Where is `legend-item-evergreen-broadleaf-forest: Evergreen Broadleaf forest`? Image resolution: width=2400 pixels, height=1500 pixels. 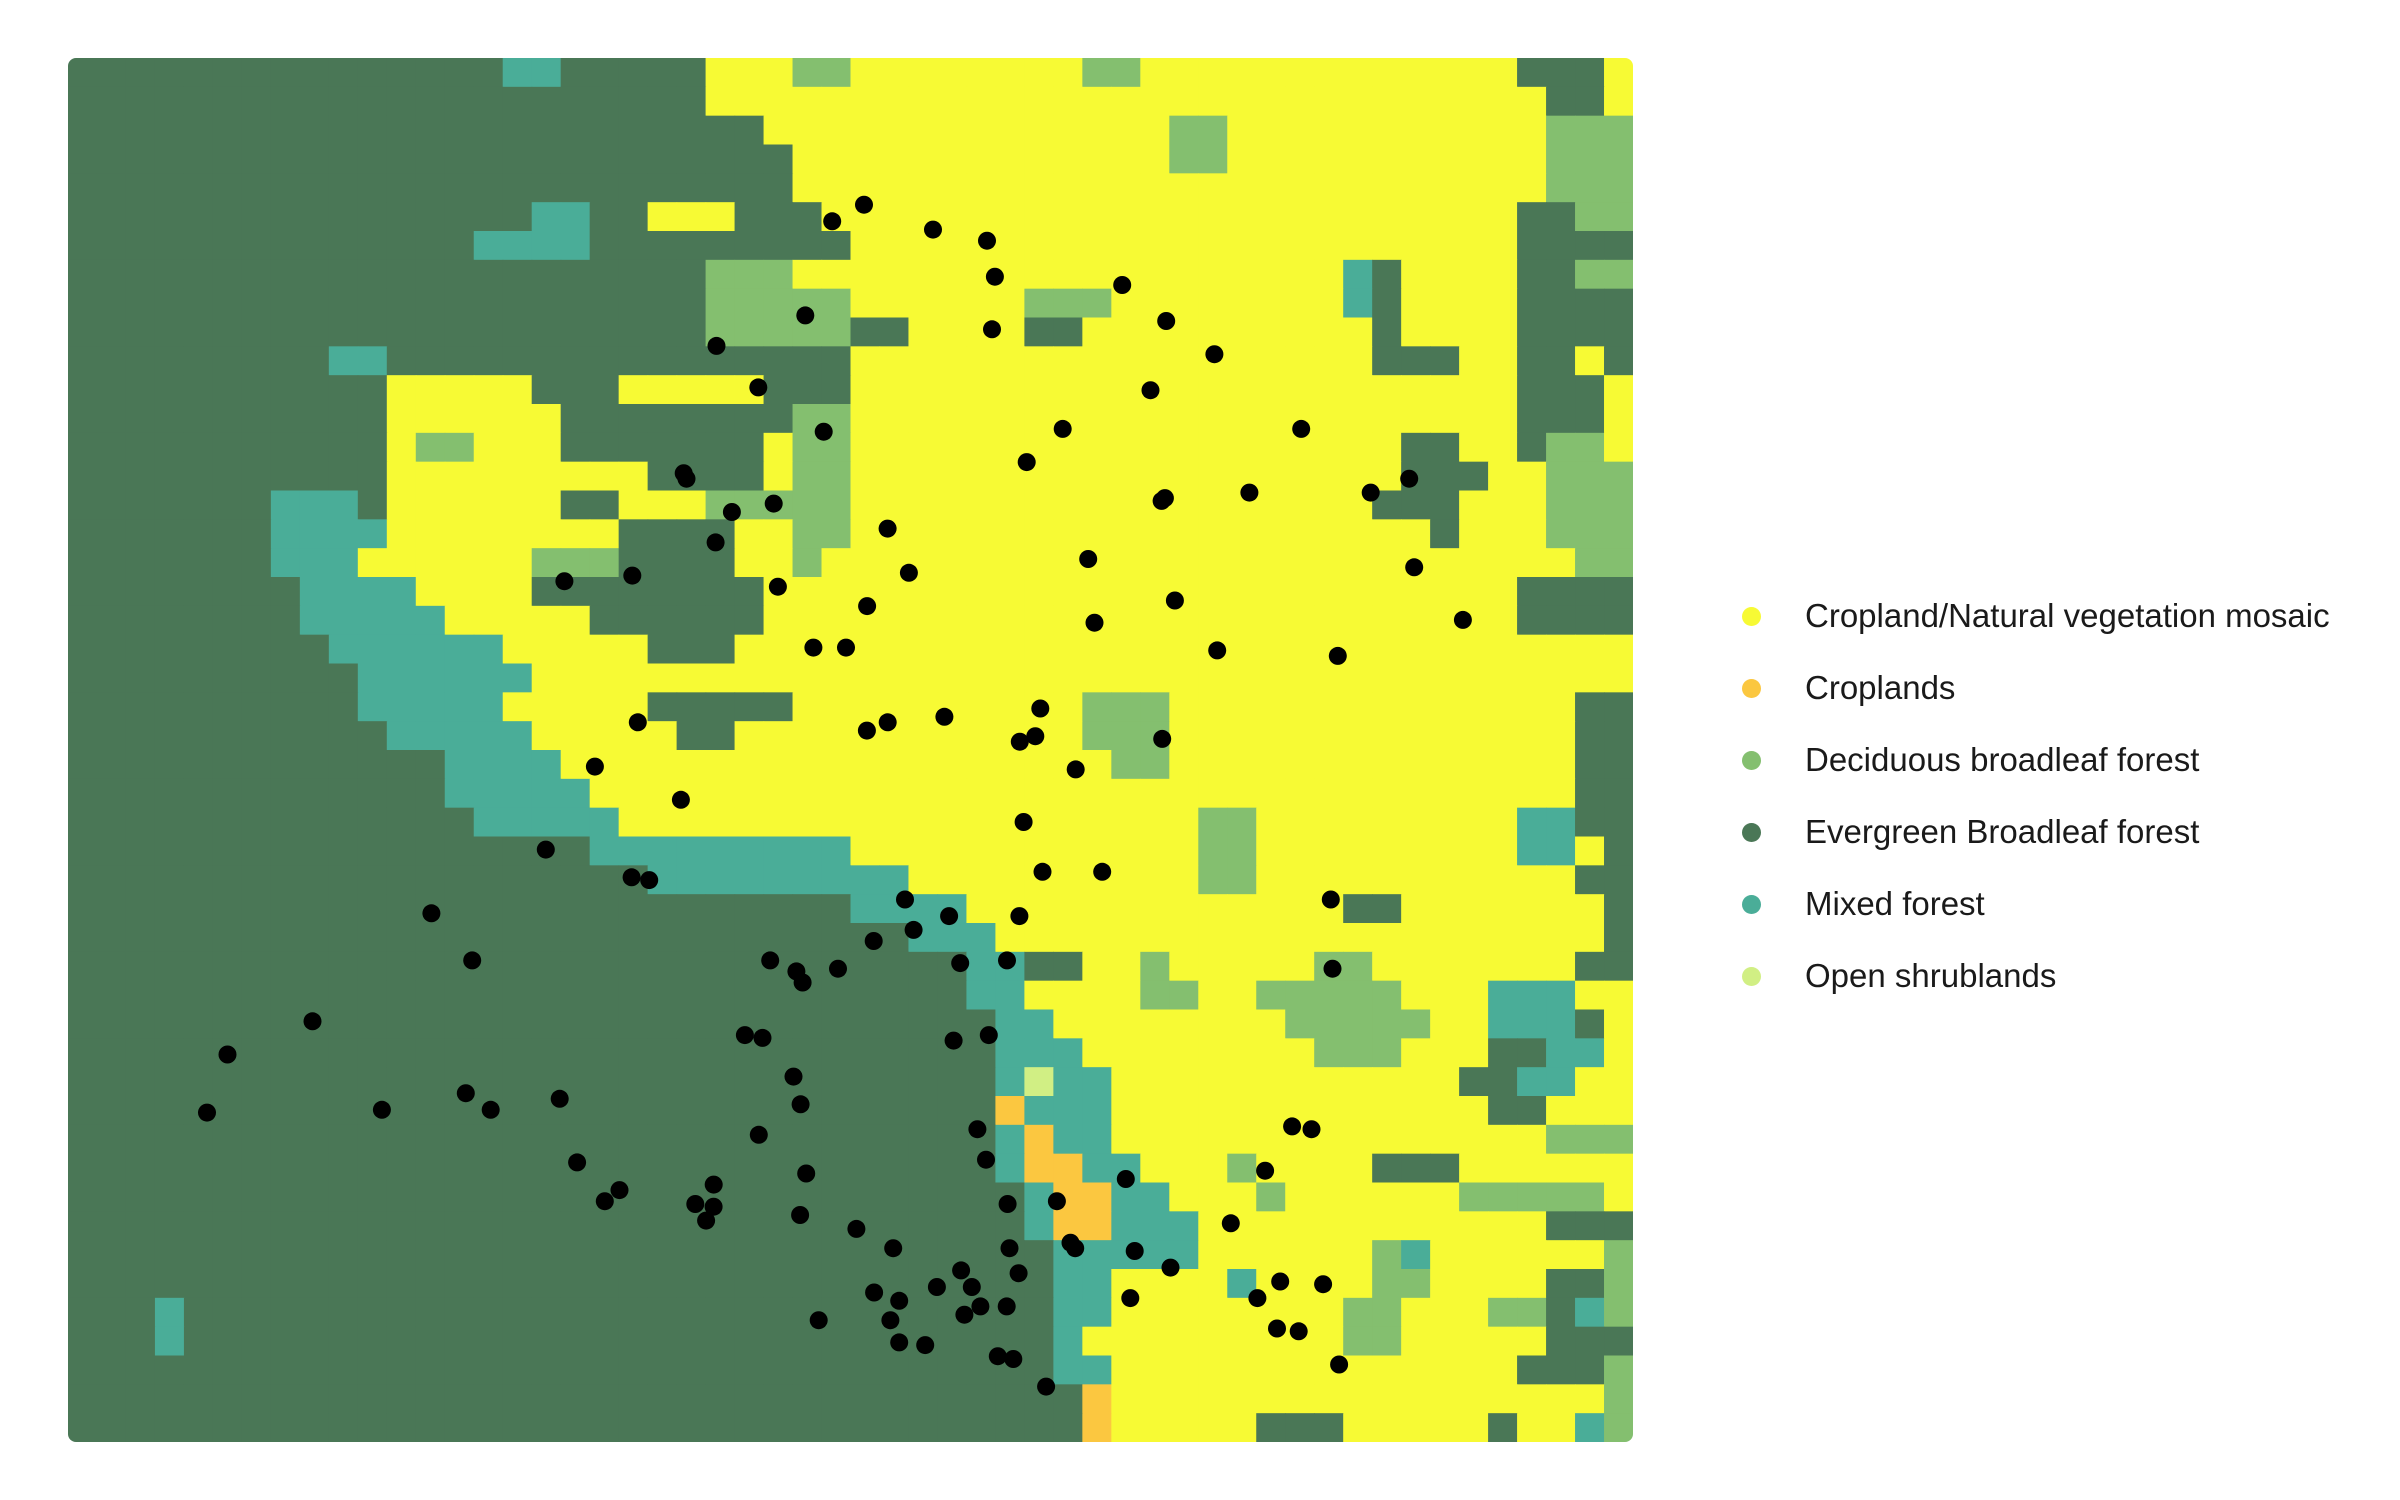
legend-item-evergreen-broadleaf-forest: Evergreen Broadleaf forest is located at coordinates (2036, 832).